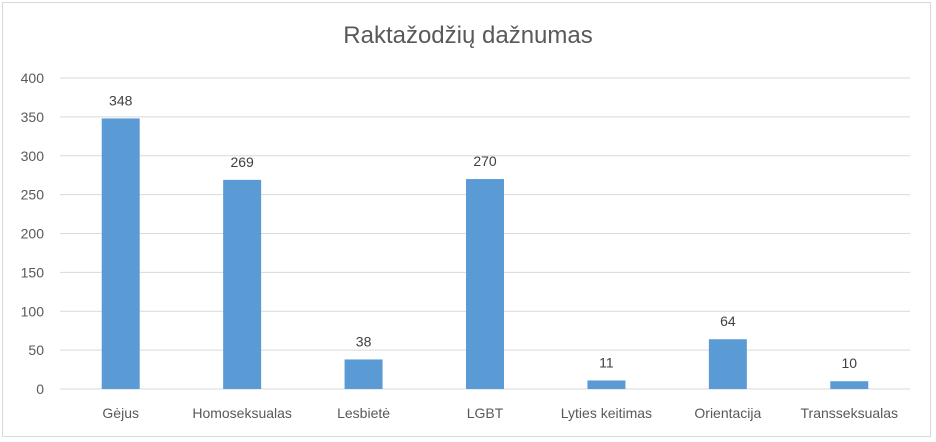 The width and height of the screenshot is (936, 442). I want to click on y-tick-label: 150, so click(33, 272).